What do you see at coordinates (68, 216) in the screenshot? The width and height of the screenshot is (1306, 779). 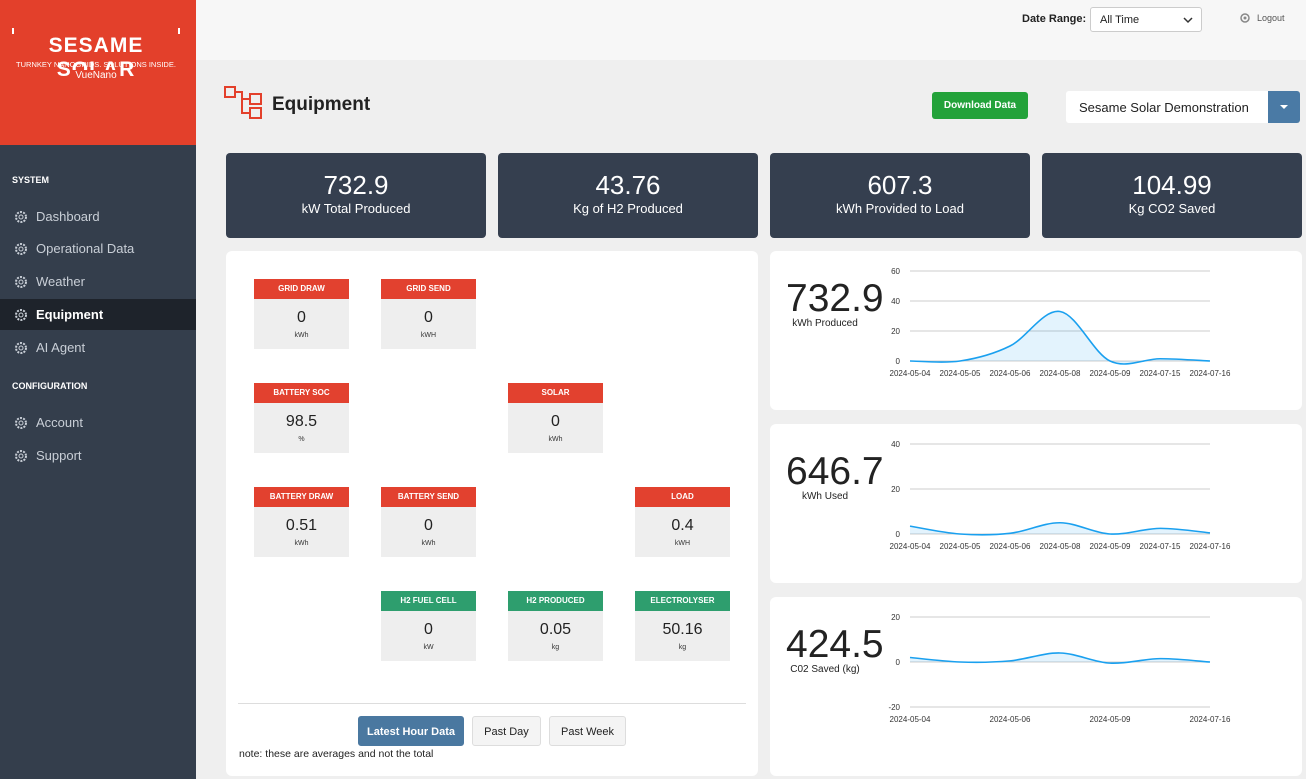 I see `nav-item: Dashboard` at bounding box center [68, 216].